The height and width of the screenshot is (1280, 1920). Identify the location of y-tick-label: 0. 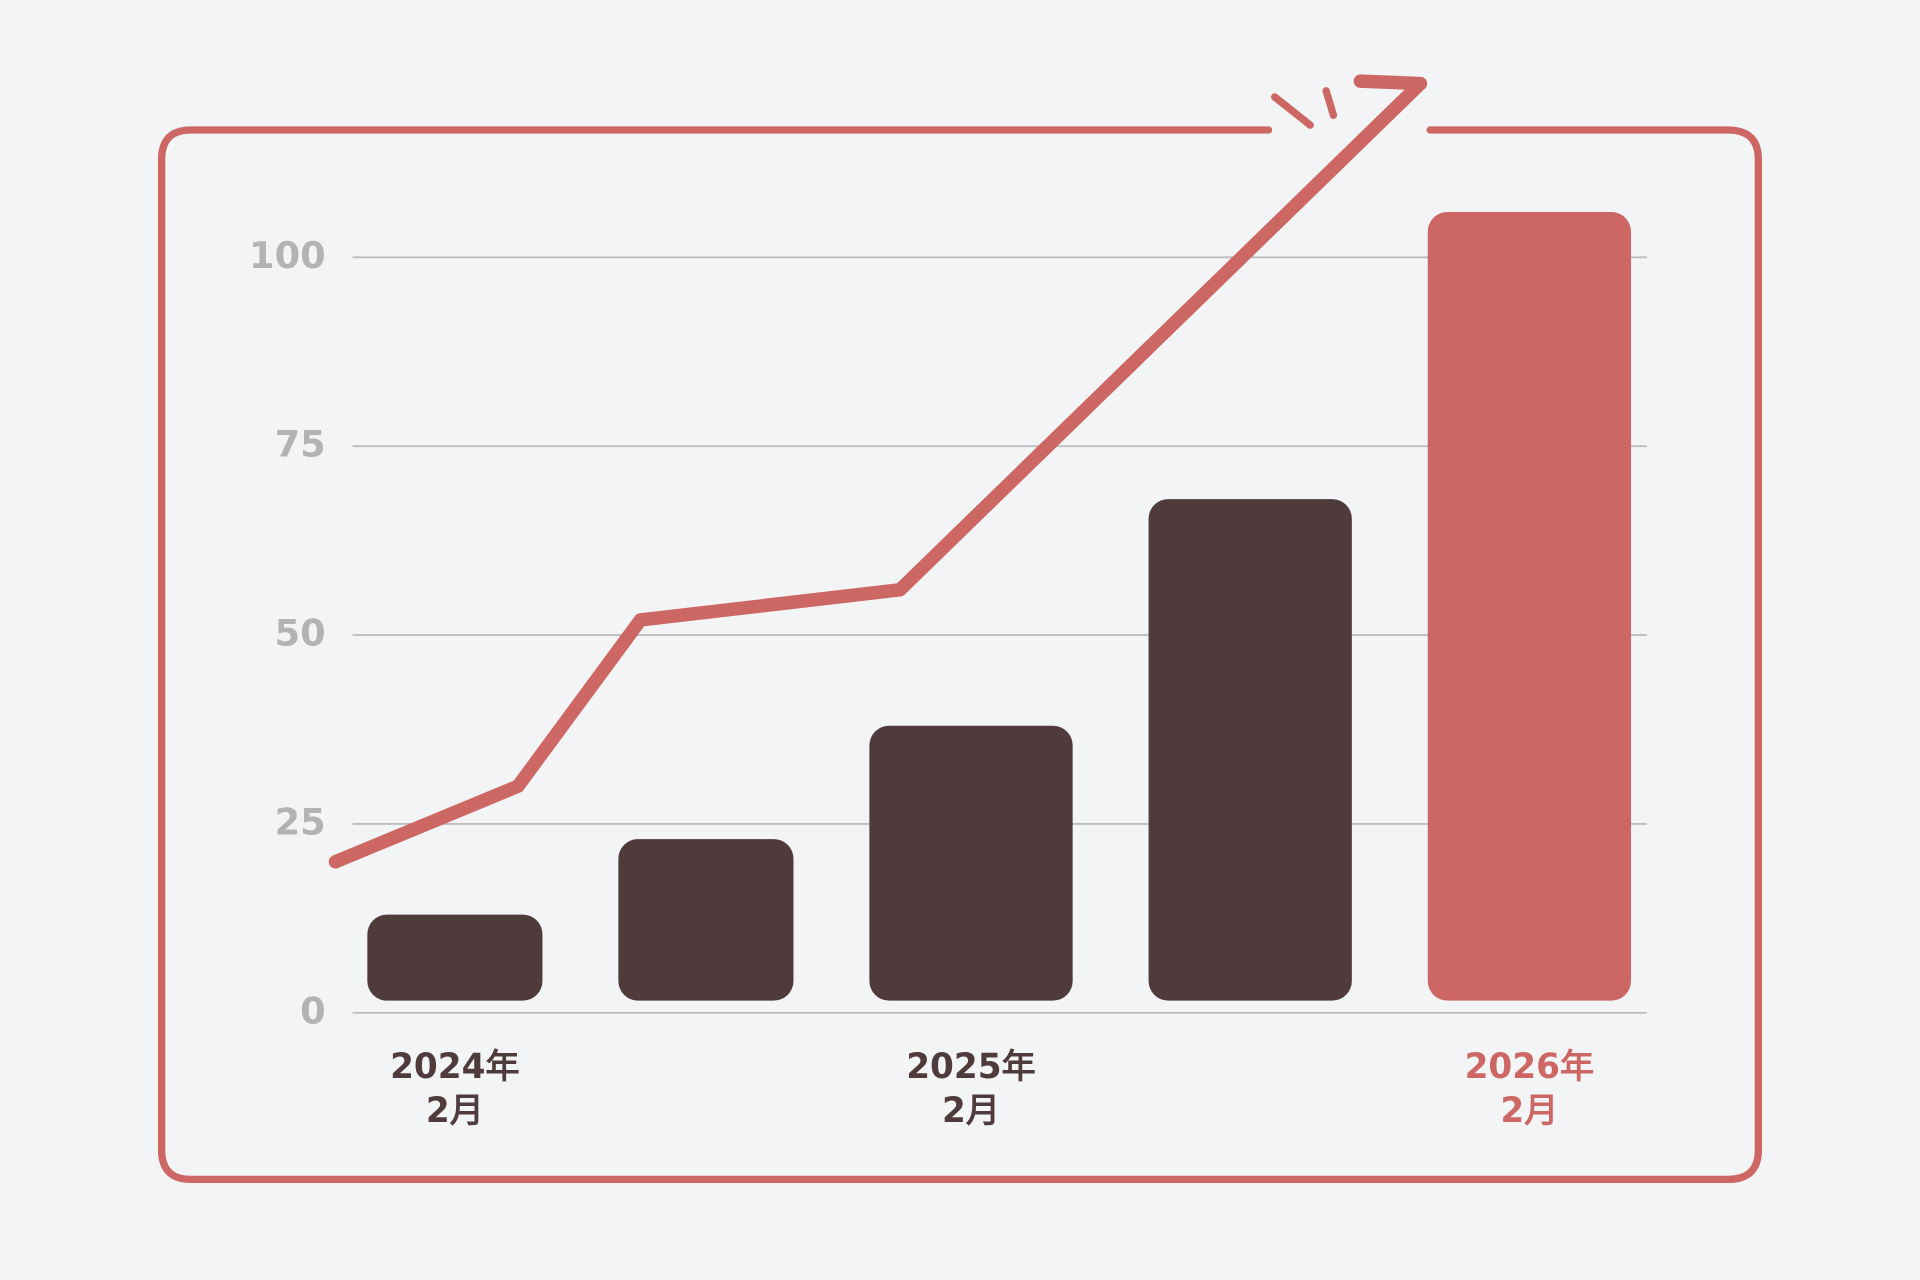
(313, 1010).